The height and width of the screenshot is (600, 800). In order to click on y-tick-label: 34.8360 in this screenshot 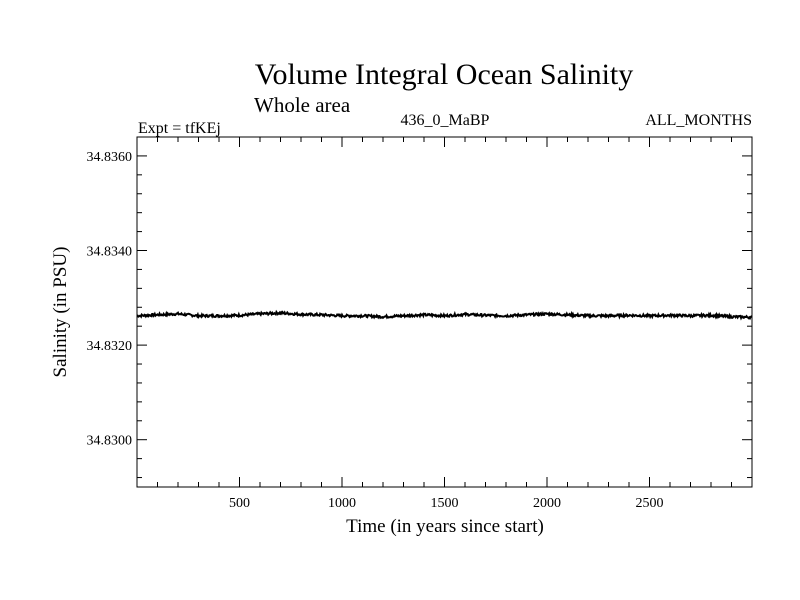, I will do `click(110, 157)`.